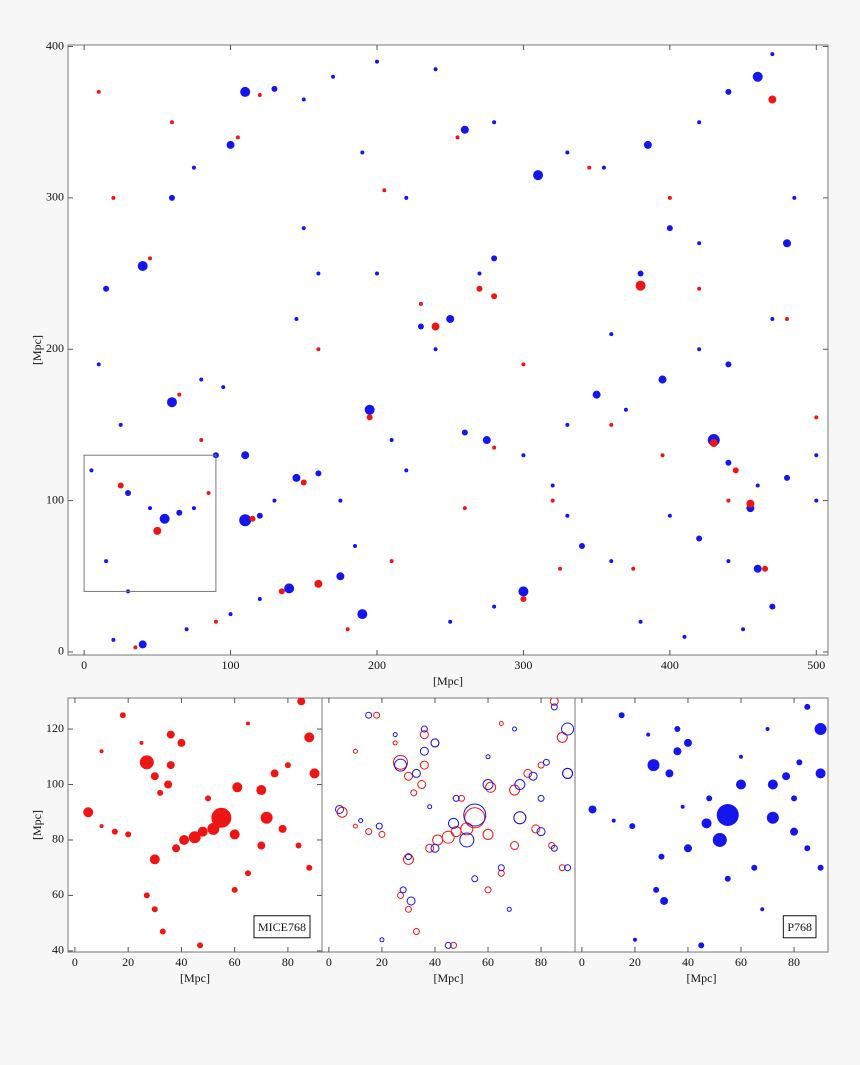 The image size is (860, 1065). I want to click on x-tick-label: 20, so click(382, 962).